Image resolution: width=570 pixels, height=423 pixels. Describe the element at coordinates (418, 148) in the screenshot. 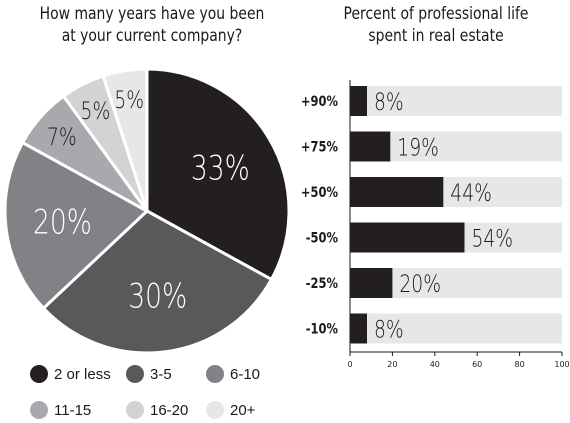

I see `bar-value-label: 19%` at that location.